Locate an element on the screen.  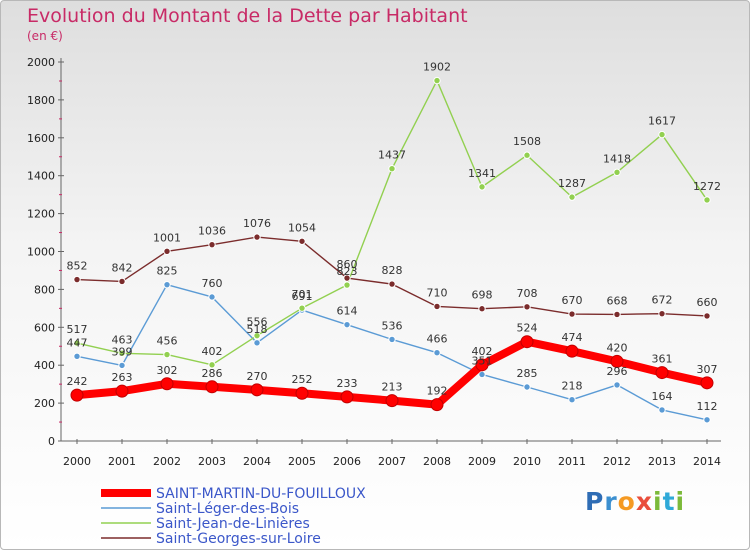
x-tick-label: 2000 is located at coordinates (77, 461).